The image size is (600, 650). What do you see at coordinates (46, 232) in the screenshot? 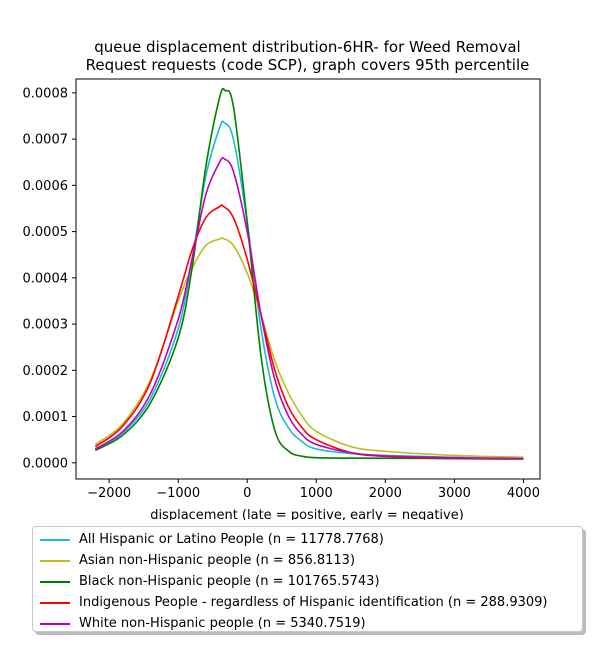
I see `y-tick-label: 0.0005` at bounding box center [46, 232].